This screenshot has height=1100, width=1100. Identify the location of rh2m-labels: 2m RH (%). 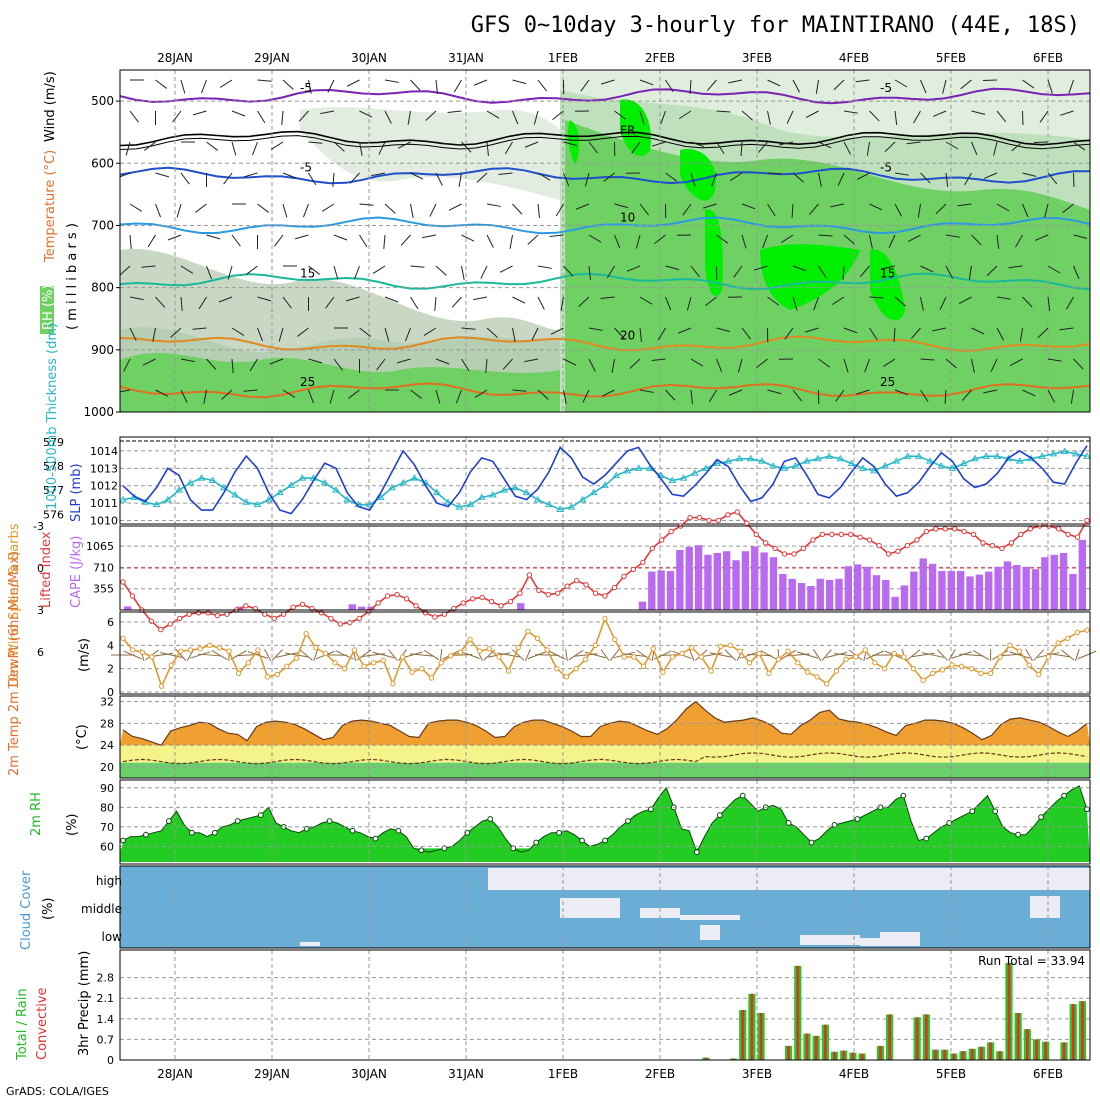
(54, 814).